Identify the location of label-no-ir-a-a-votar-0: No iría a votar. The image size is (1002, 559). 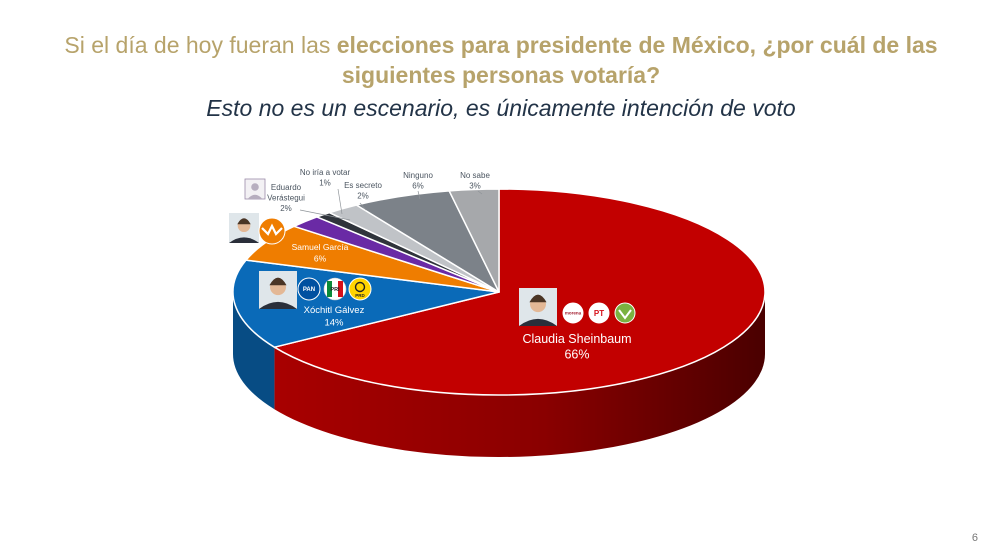
(325, 172).